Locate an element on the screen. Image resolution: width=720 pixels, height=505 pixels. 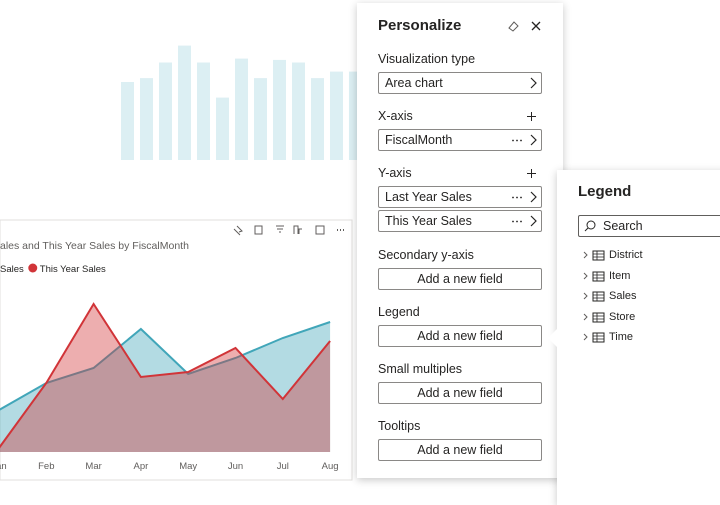
visual-toolbar is located at coordinates (288, 230).